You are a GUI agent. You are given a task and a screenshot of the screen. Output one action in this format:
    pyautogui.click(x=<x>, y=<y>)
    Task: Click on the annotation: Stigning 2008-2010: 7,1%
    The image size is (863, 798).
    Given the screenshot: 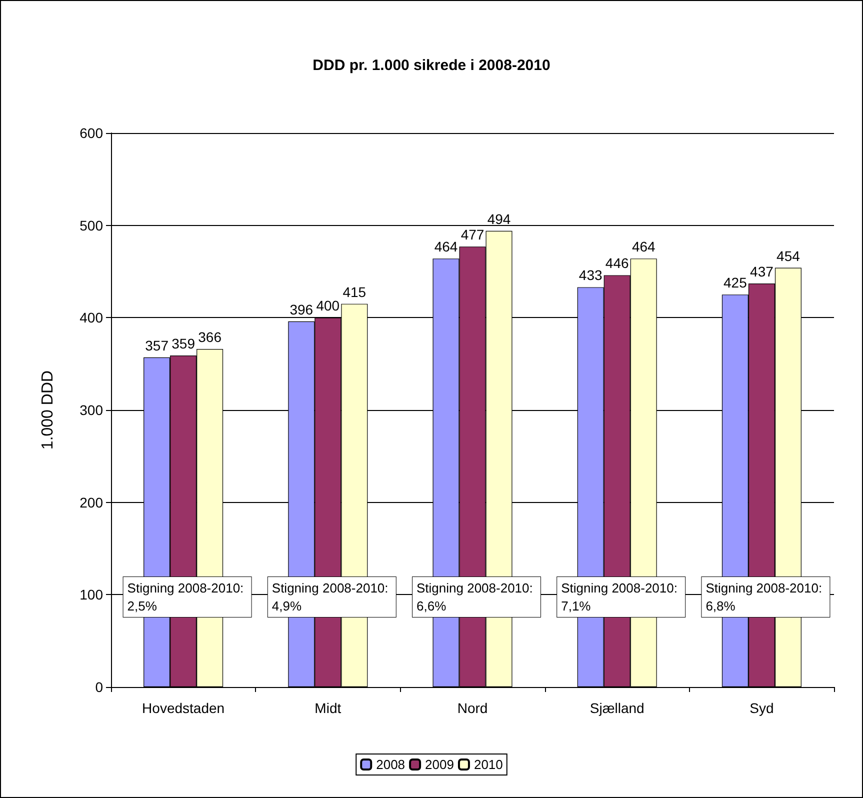 What is the action you would take?
    pyautogui.click(x=621, y=597)
    